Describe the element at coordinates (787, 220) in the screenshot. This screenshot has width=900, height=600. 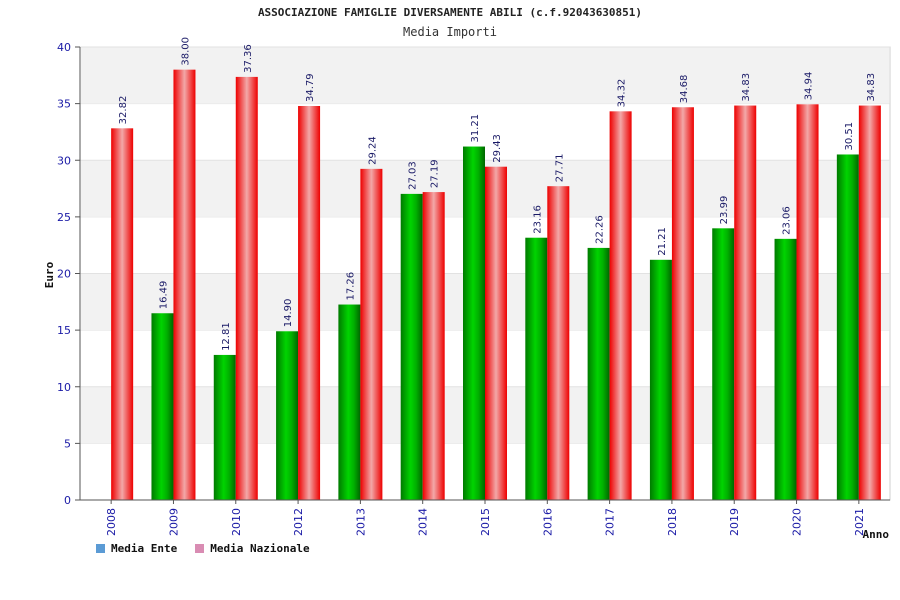
I see `value-label-media-ente-2020: 23.06` at that location.